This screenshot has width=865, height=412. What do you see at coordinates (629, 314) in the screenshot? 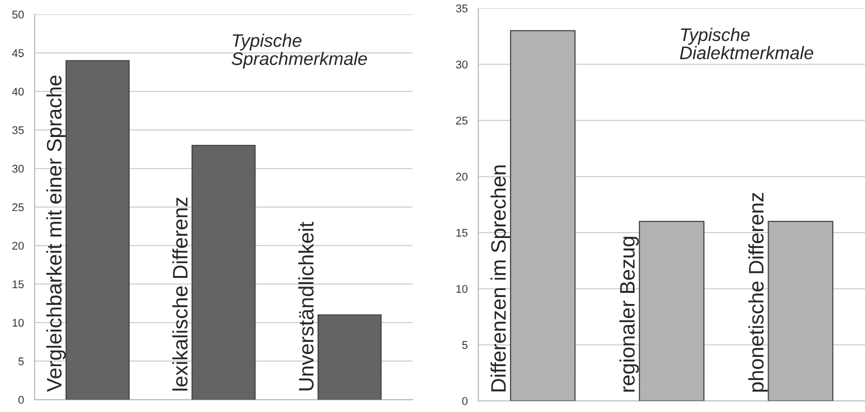
I see `x-tick-label: regionaler Bezug` at bounding box center [629, 314].